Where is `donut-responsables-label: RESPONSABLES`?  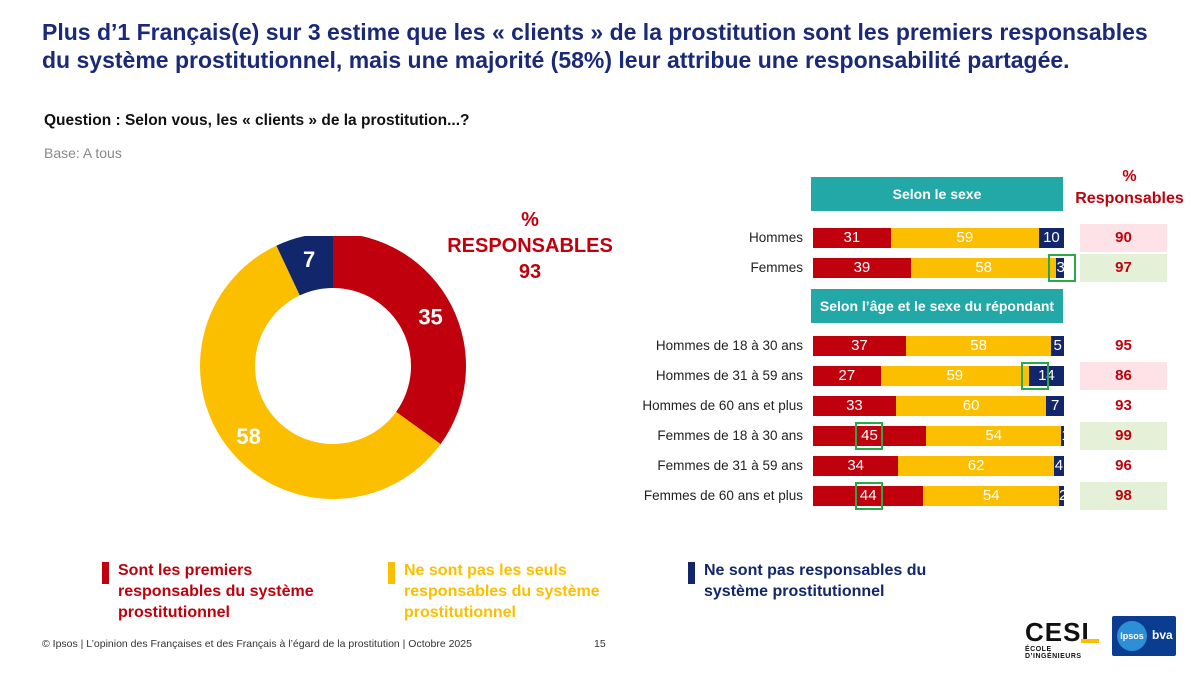 donut-responsables-label: RESPONSABLES is located at coordinates (530, 246).